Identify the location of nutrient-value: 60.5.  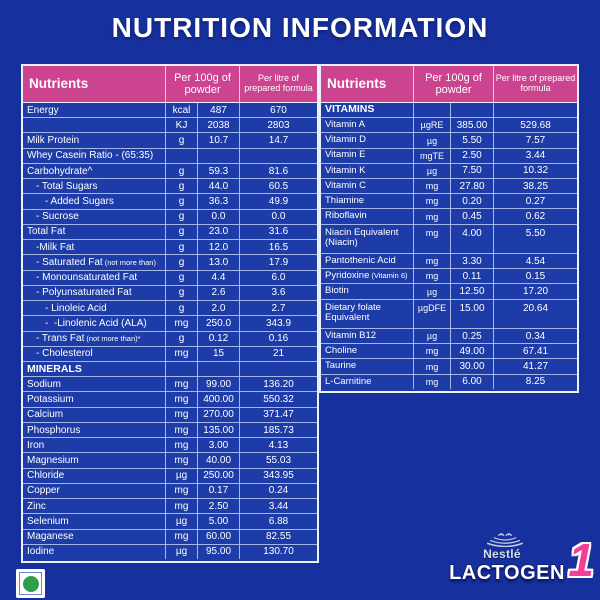
(278, 186).